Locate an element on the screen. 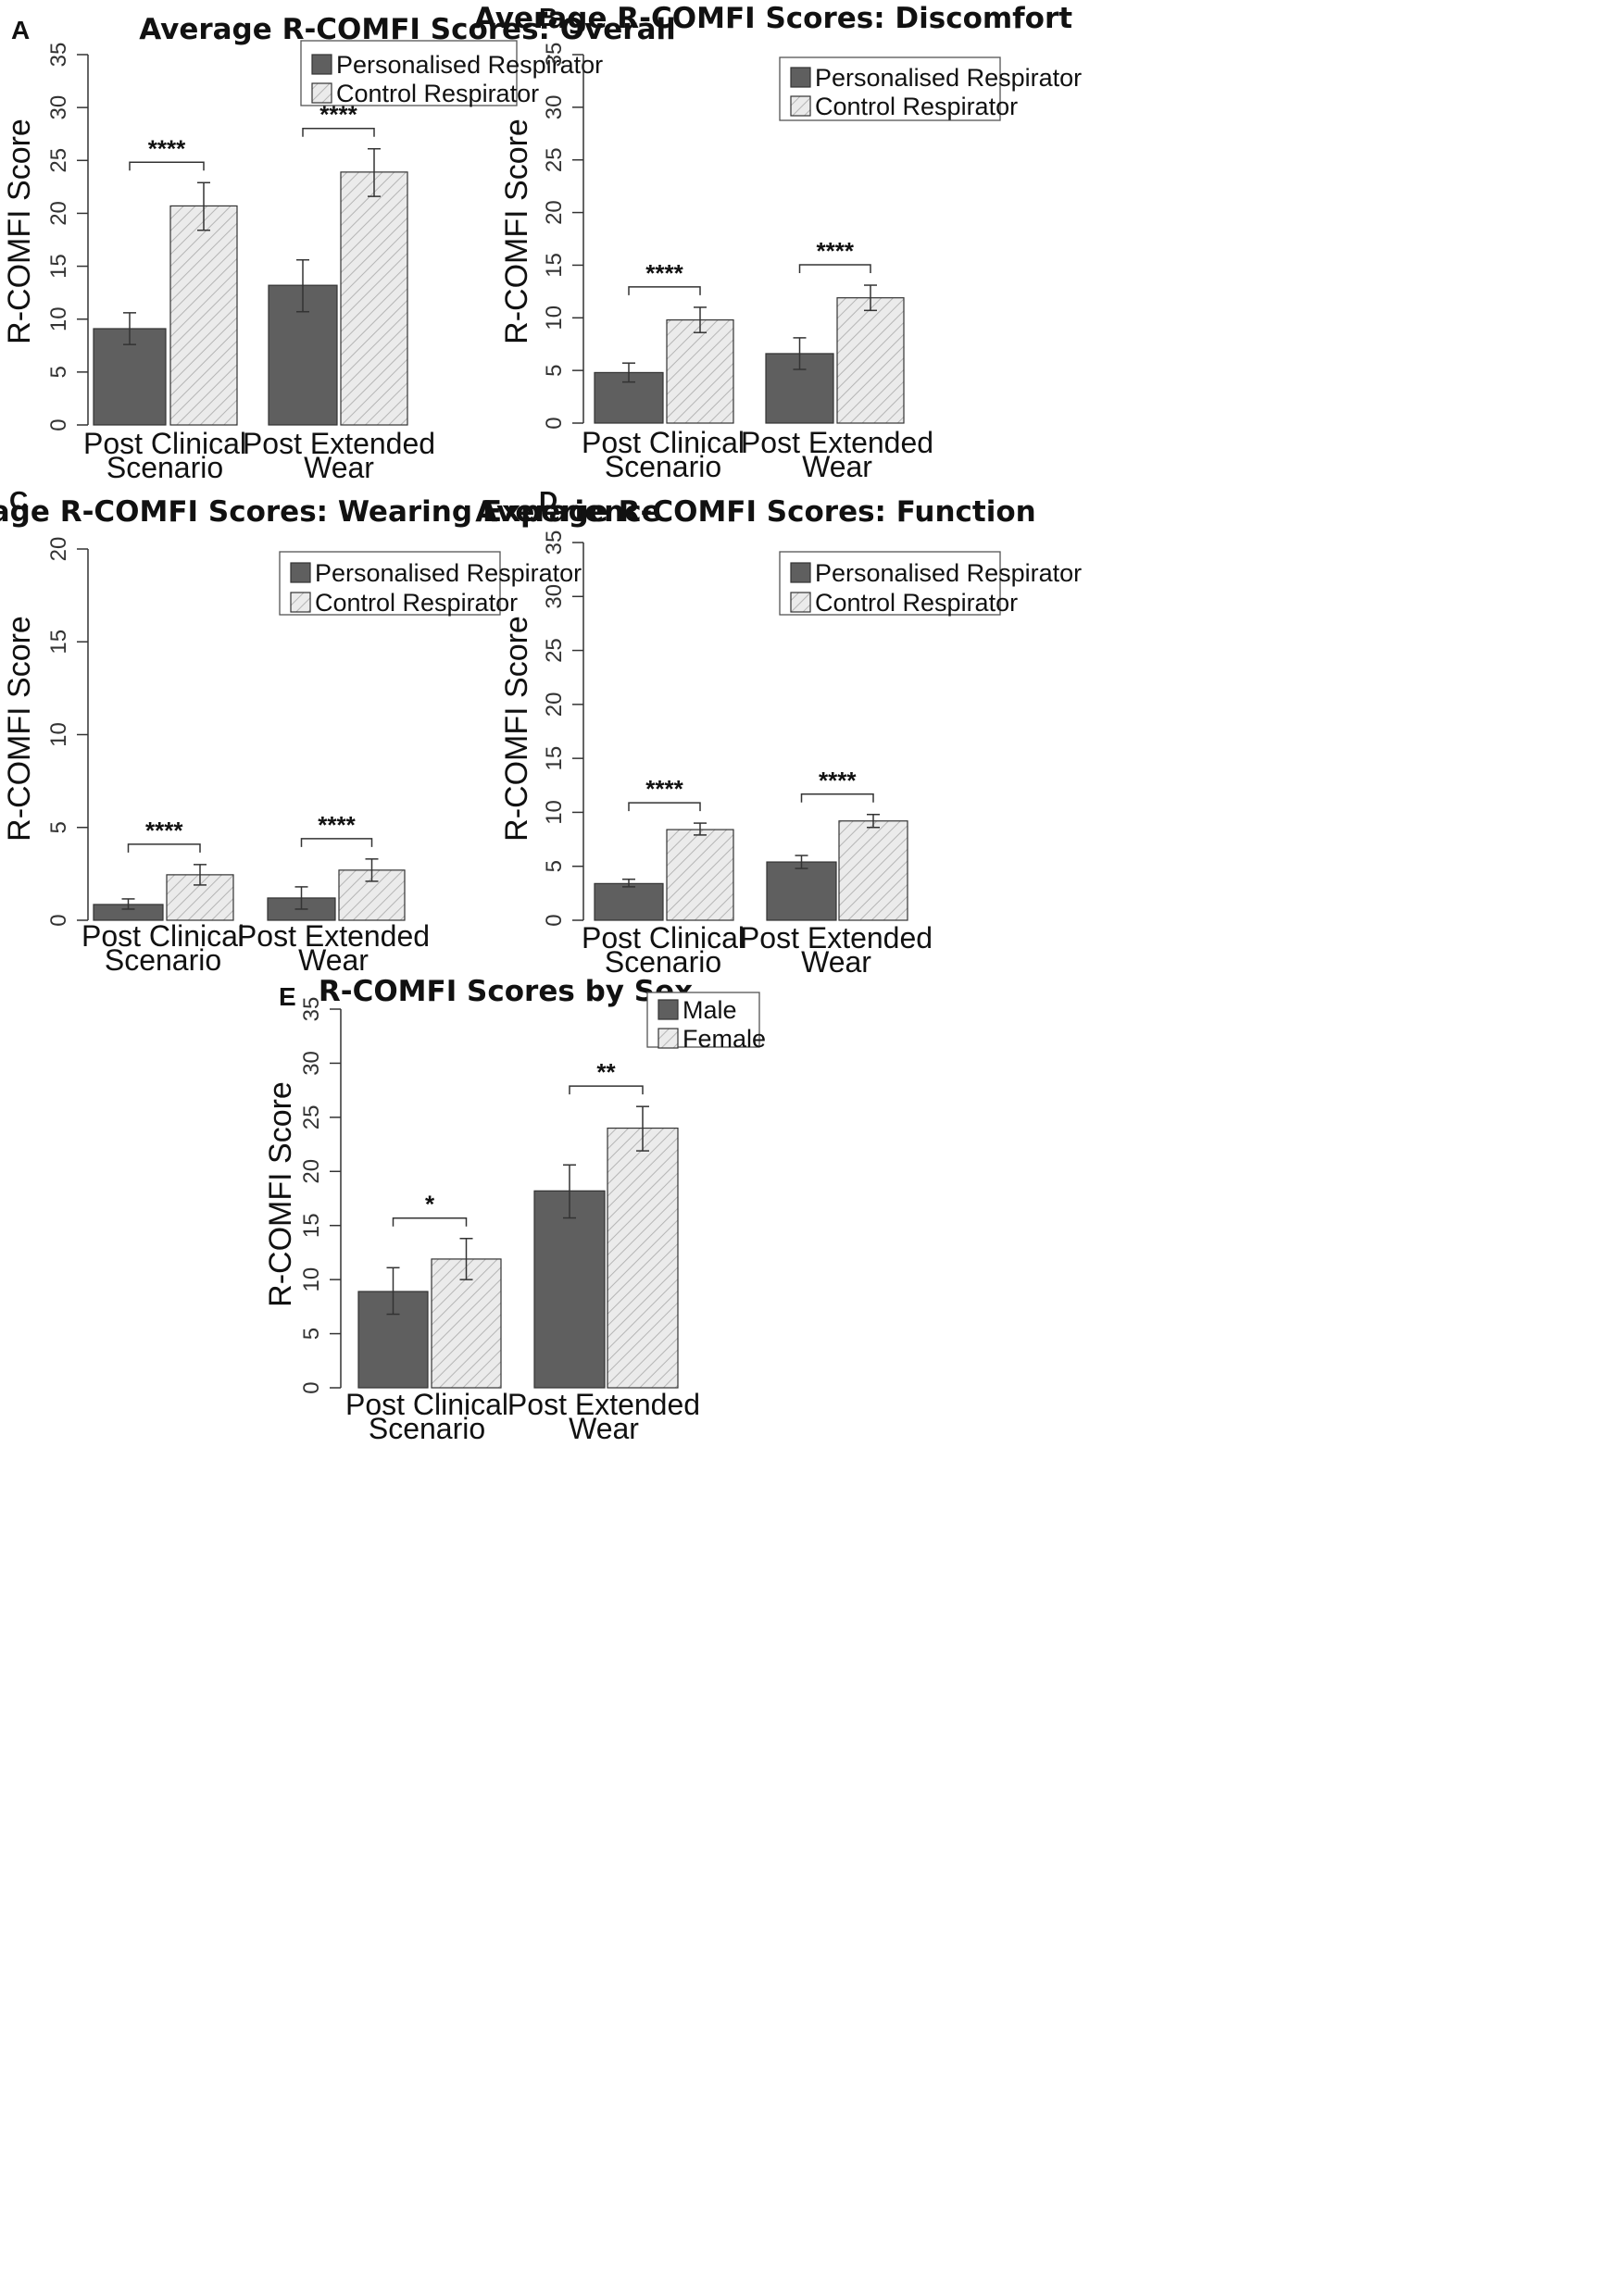 Image resolution: width=1603 pixels, height=2296 pixels. legend-label: Male is located at coordinates (710, 1010).